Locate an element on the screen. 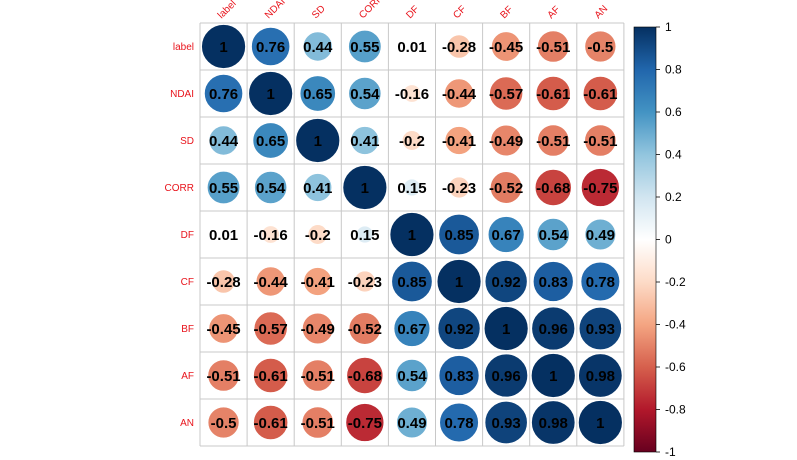 The width and height of the screenshot is (797, 460). column-label: AF is located at coordinates (554, 12).